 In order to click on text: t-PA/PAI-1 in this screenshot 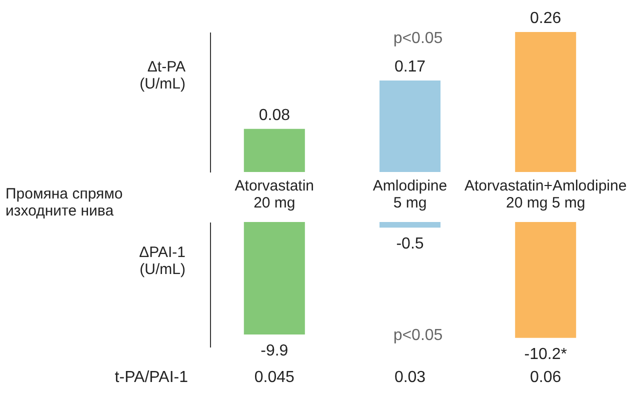, I will do `click(151, 377)`.